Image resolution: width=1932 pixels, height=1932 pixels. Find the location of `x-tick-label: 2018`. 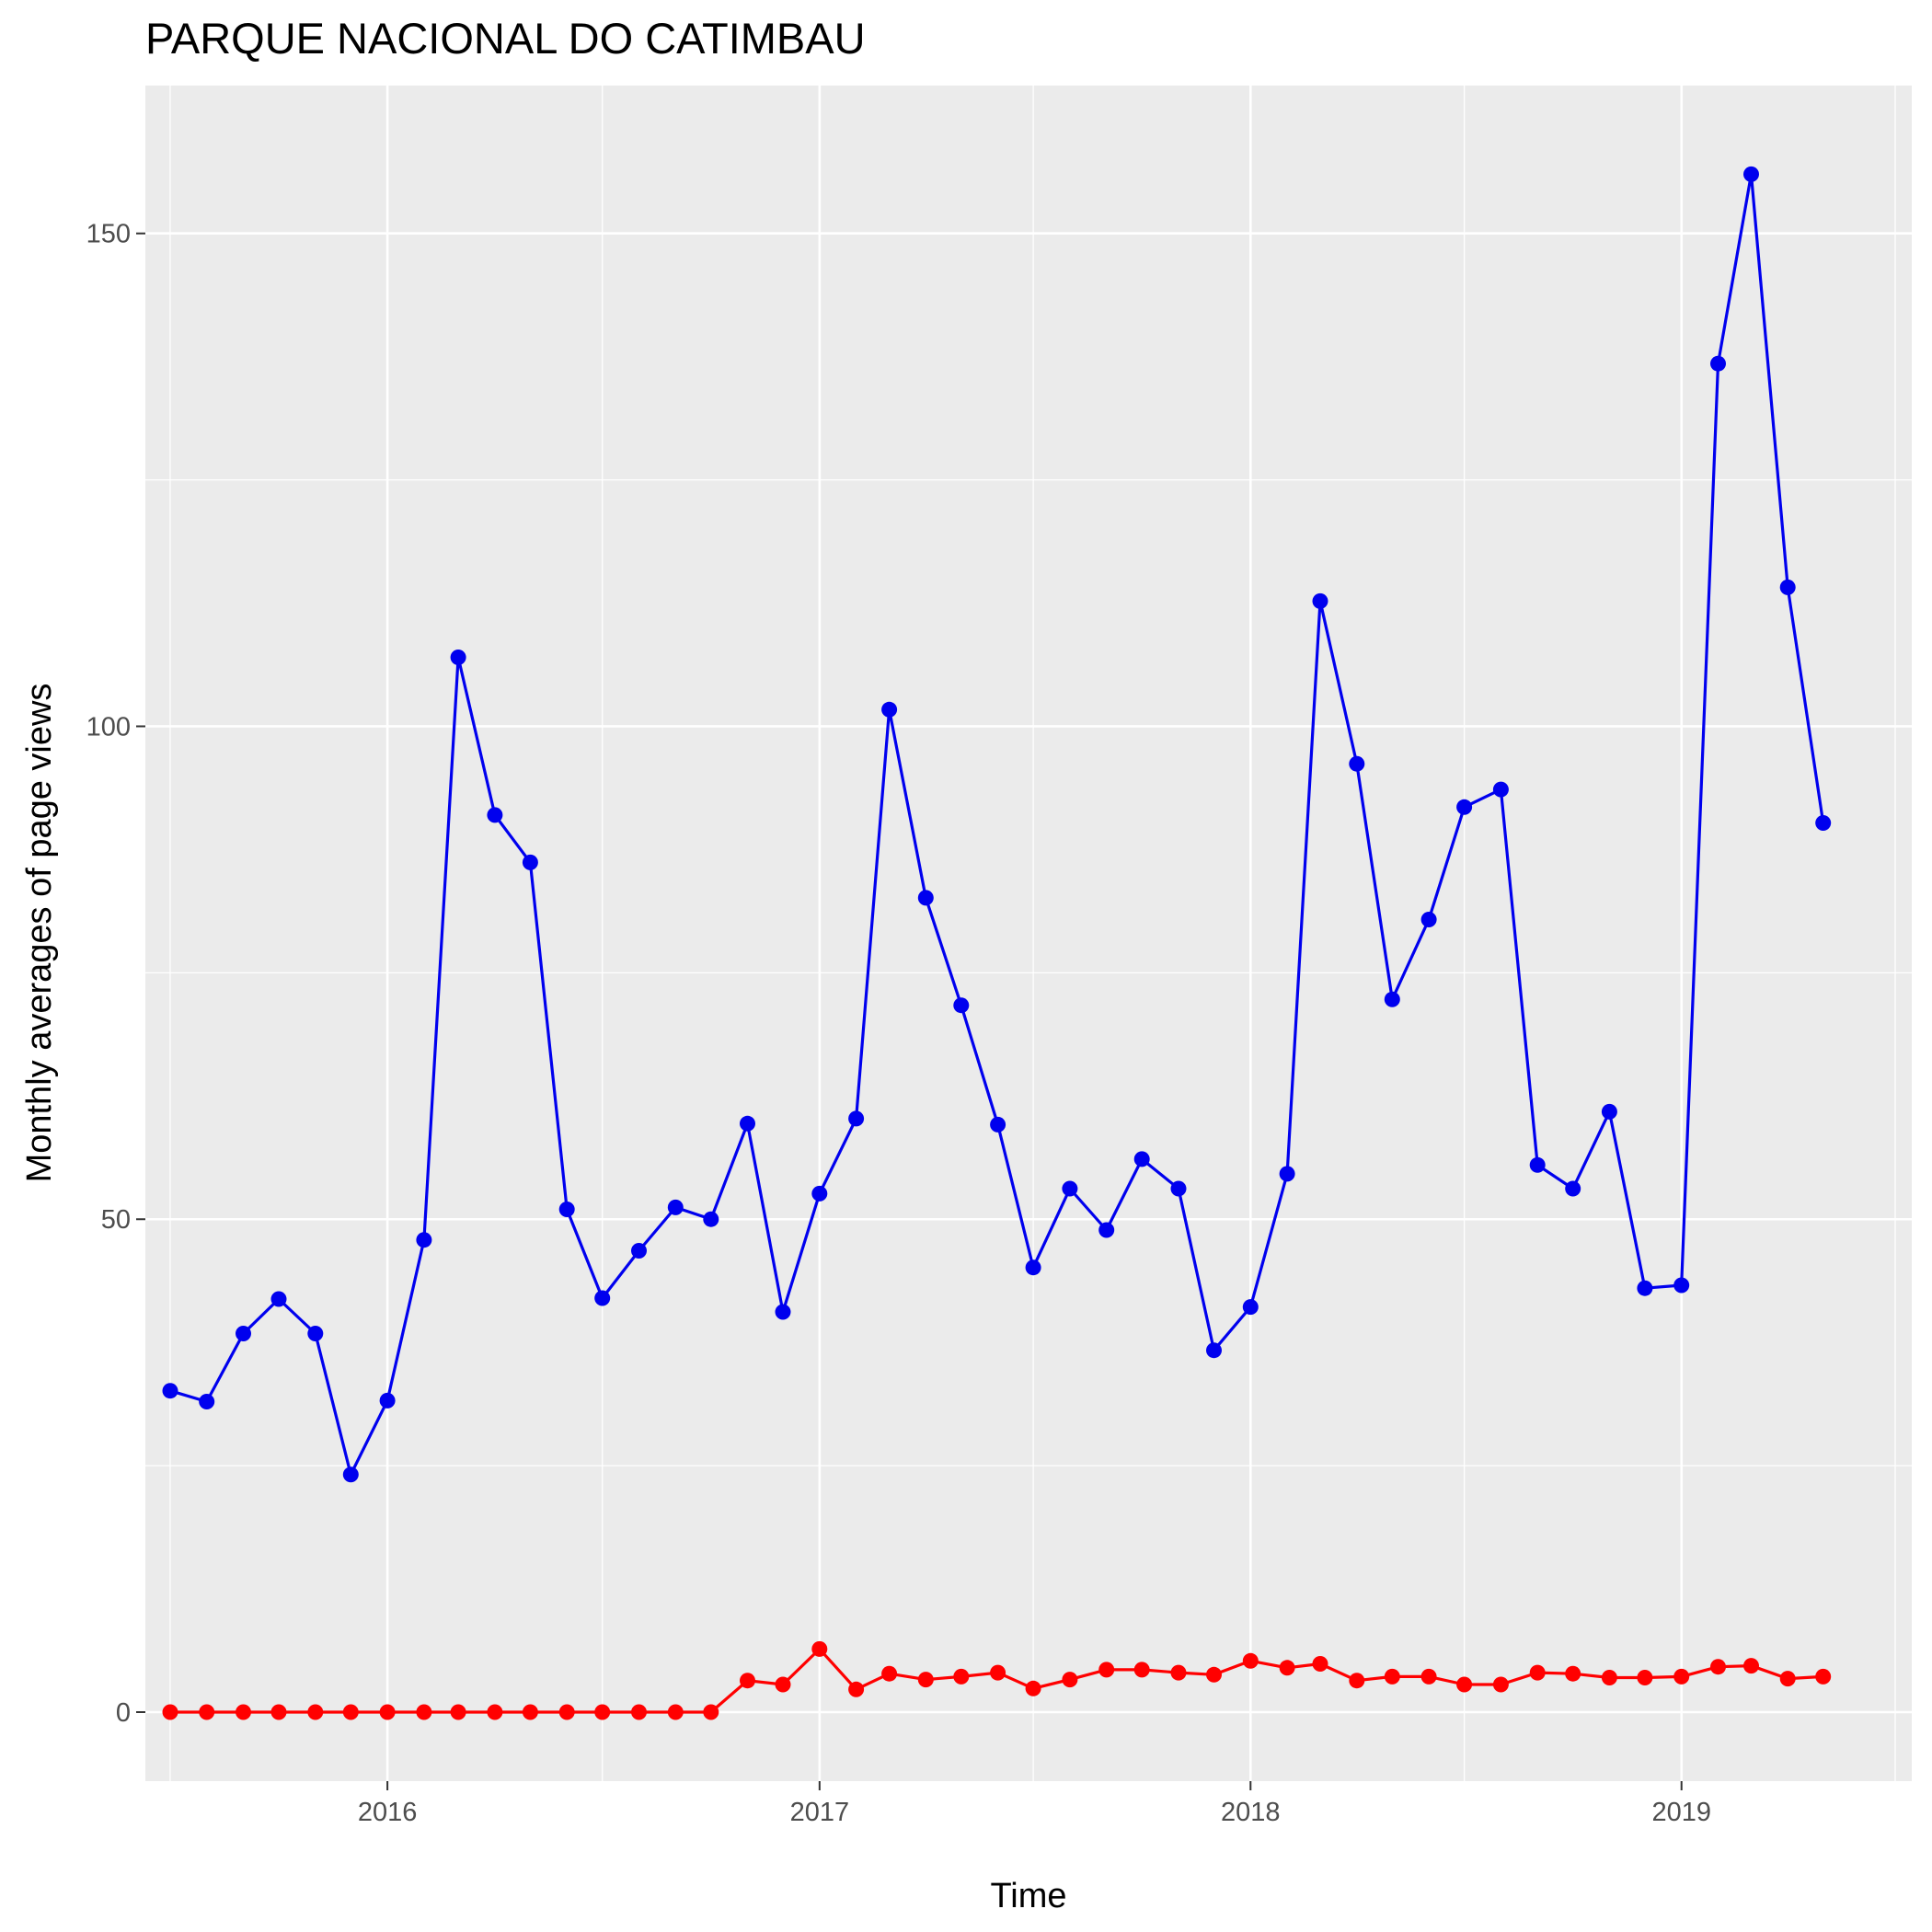

x-tick-label: 2018 is located at coordinates (1251, 1812).